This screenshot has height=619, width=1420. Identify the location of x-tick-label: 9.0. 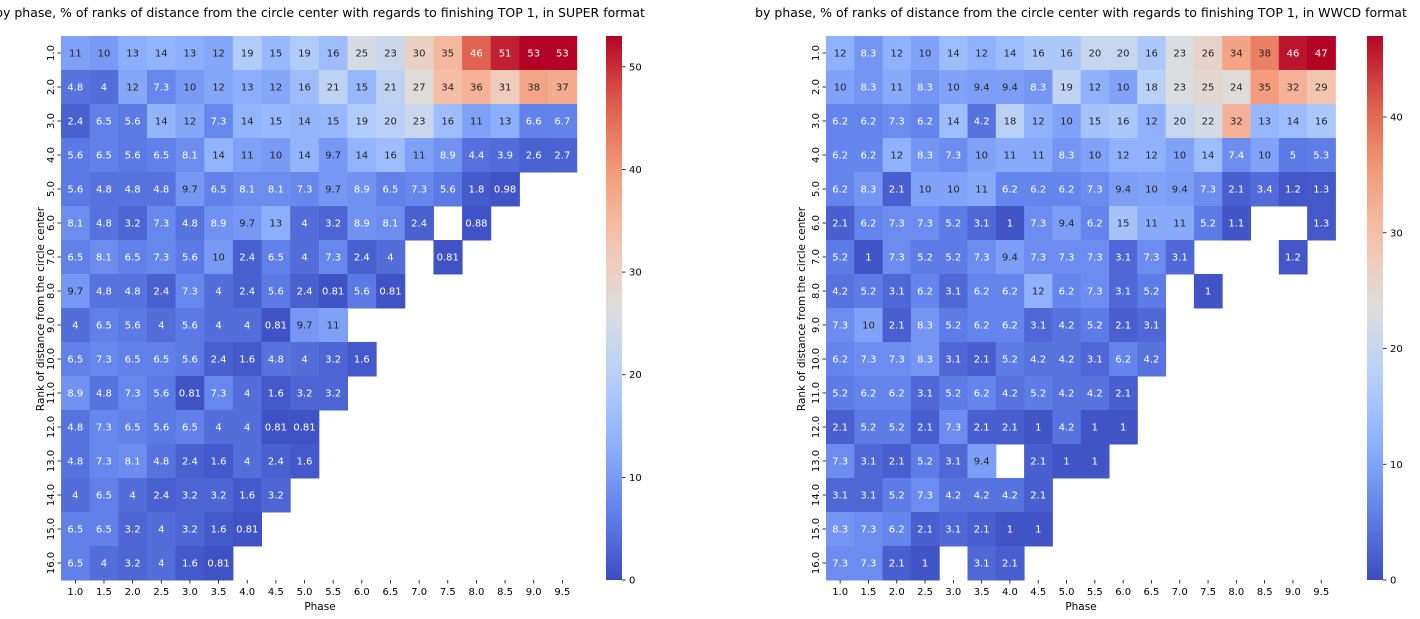
(534, 592).